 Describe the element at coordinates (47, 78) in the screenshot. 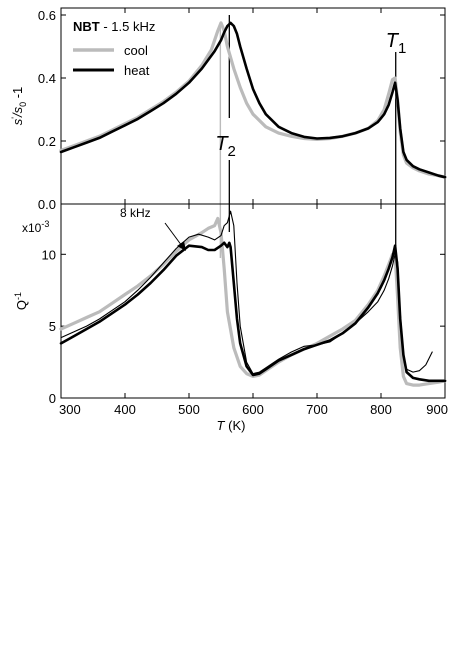

I see `top-ytick-label: 0.4` at that location.